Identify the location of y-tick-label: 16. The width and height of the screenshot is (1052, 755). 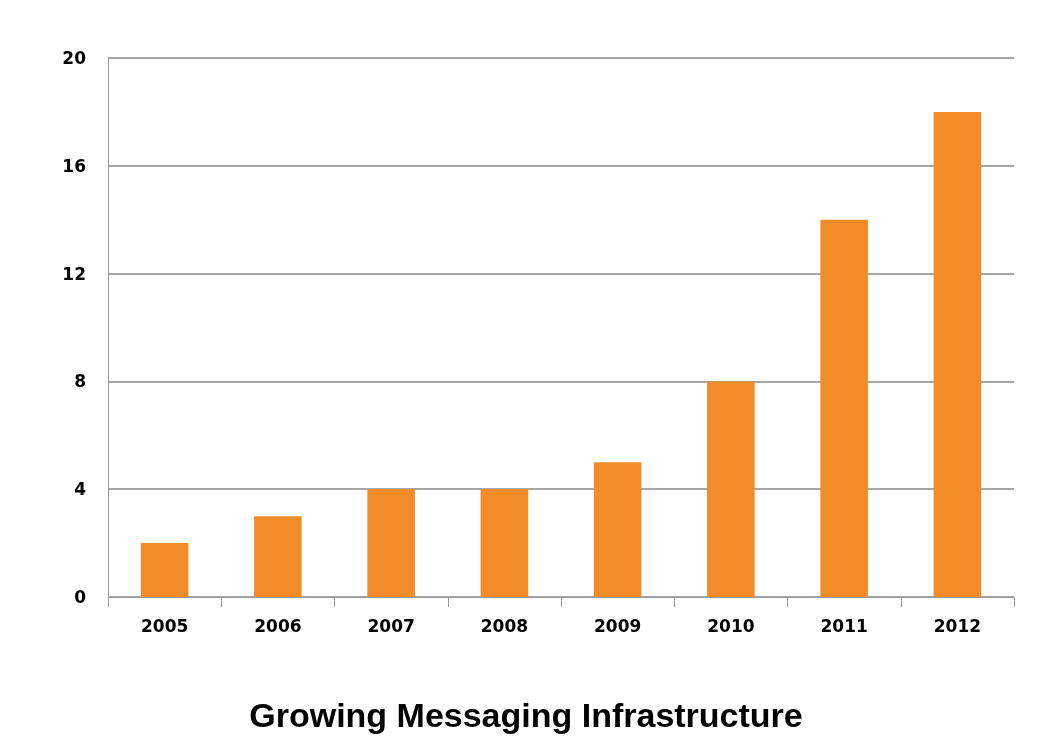
(74, 165).